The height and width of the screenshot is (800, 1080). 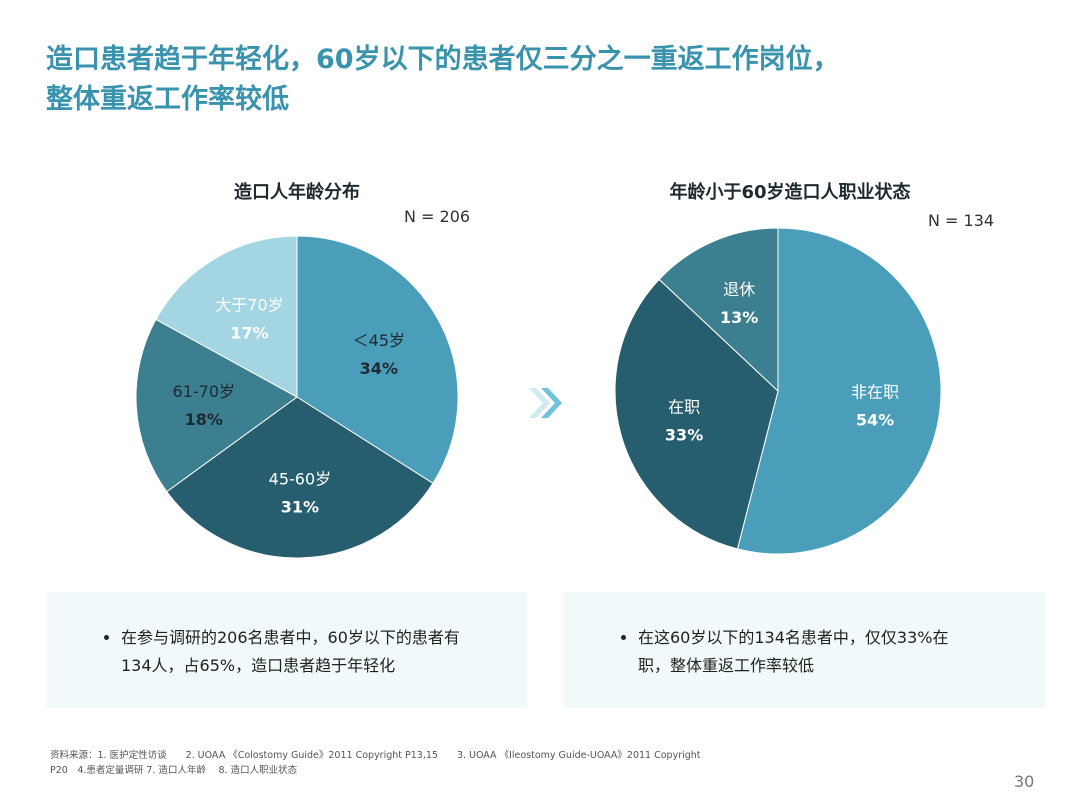 What do you see at coordinates (739, 289) in the screenshot?
I see `slice-label-1-2: 退休` at bounding box center [739, 289].